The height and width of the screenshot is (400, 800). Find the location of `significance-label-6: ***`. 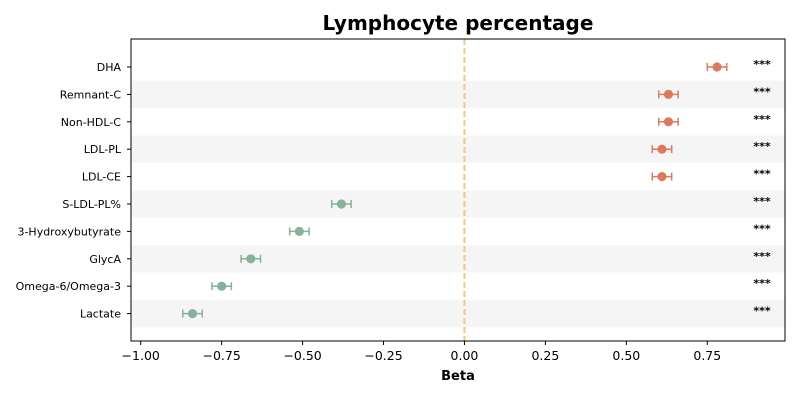

significance-label-6: *** is located at coordinates (762, 228).